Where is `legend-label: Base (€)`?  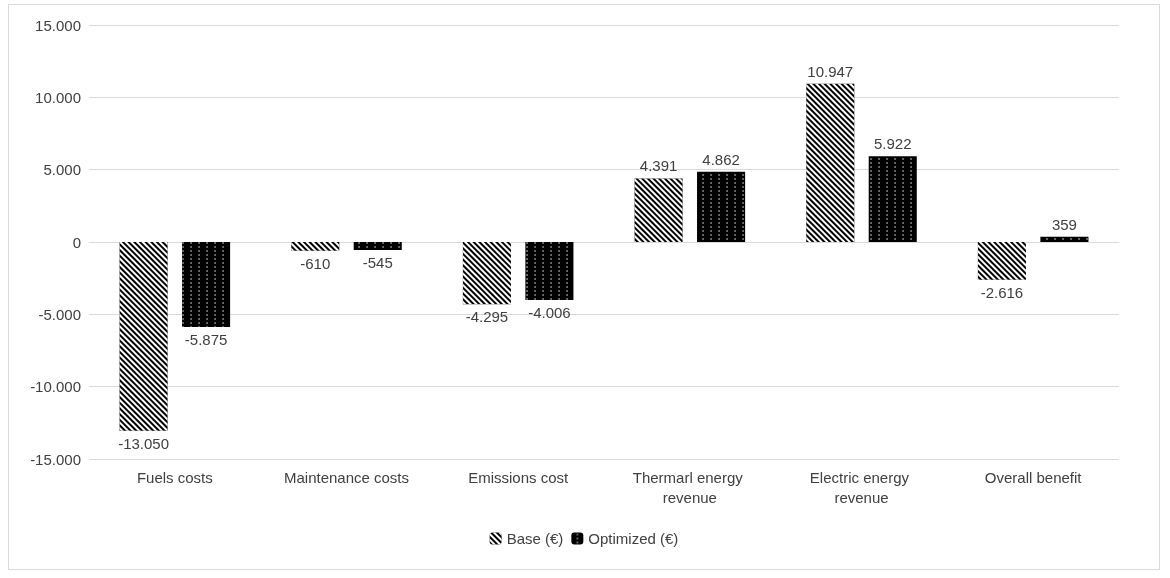 legend-label: Base (€) is located at coordinates (535, 538).